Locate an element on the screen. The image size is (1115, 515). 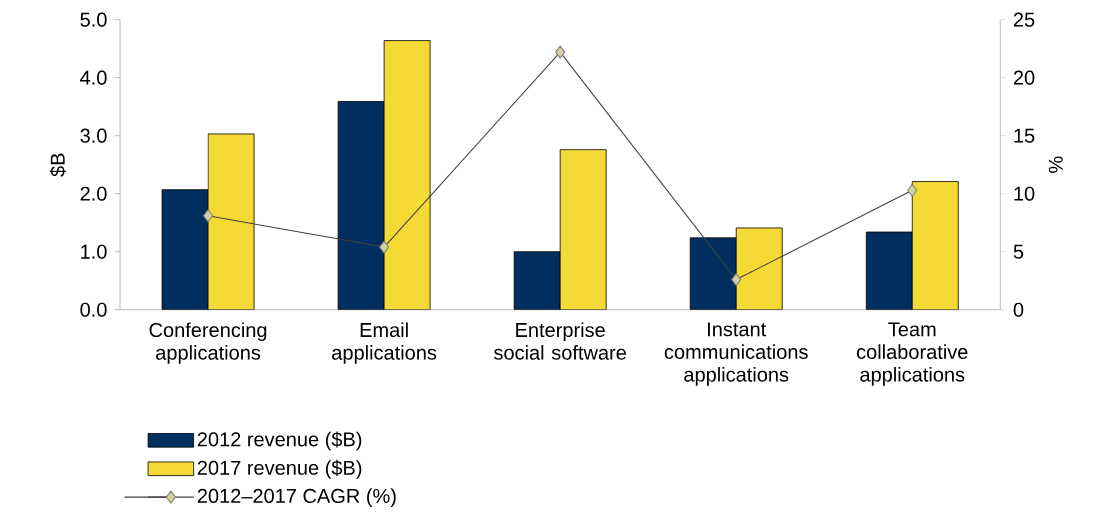
y-tick-label: 5.0 is located at coordinates (93, 19).